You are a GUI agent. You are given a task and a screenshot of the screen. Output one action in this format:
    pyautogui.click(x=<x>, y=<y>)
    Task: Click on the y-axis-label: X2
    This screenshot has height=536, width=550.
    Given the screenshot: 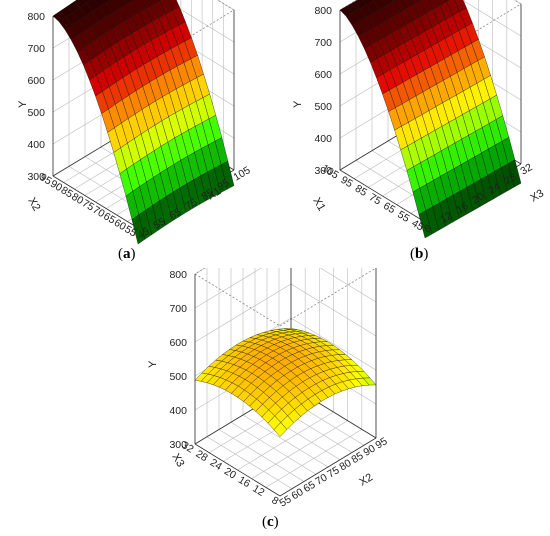 What is the action you would take?
    pyautogui.click(x=33, y=205)
    